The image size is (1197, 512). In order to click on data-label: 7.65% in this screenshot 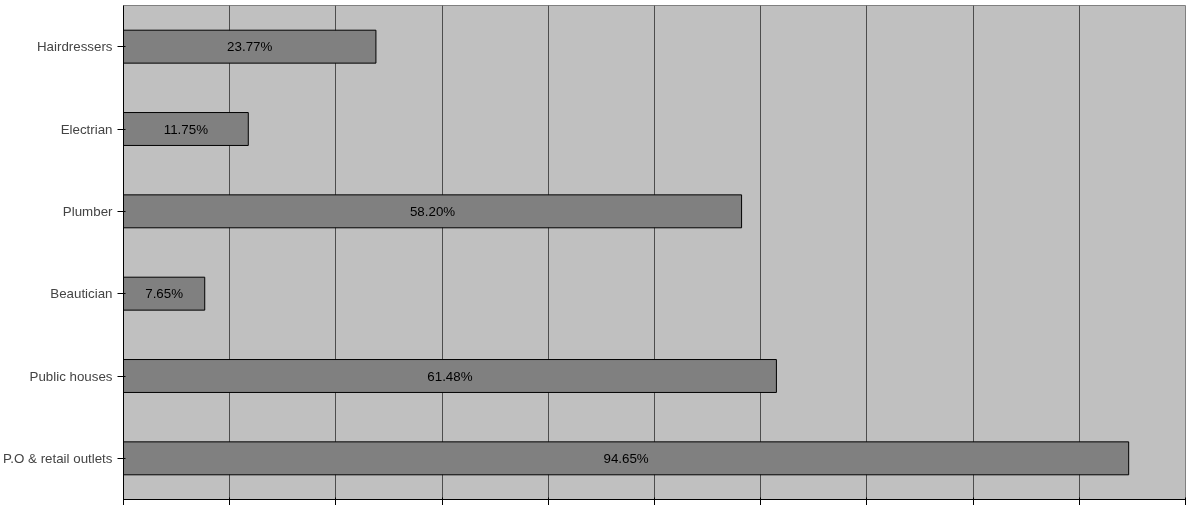, I will do `click(164, 294)`.